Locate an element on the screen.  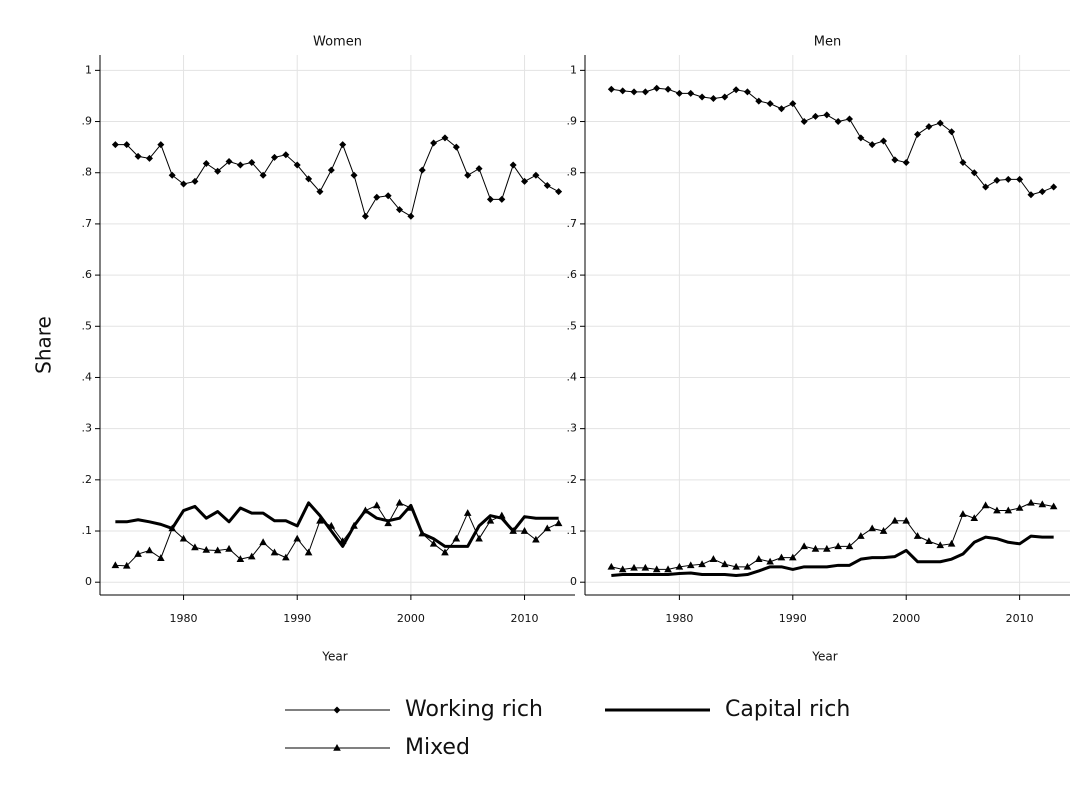
legend-label: Working rich is located at coordinates (474, 709).